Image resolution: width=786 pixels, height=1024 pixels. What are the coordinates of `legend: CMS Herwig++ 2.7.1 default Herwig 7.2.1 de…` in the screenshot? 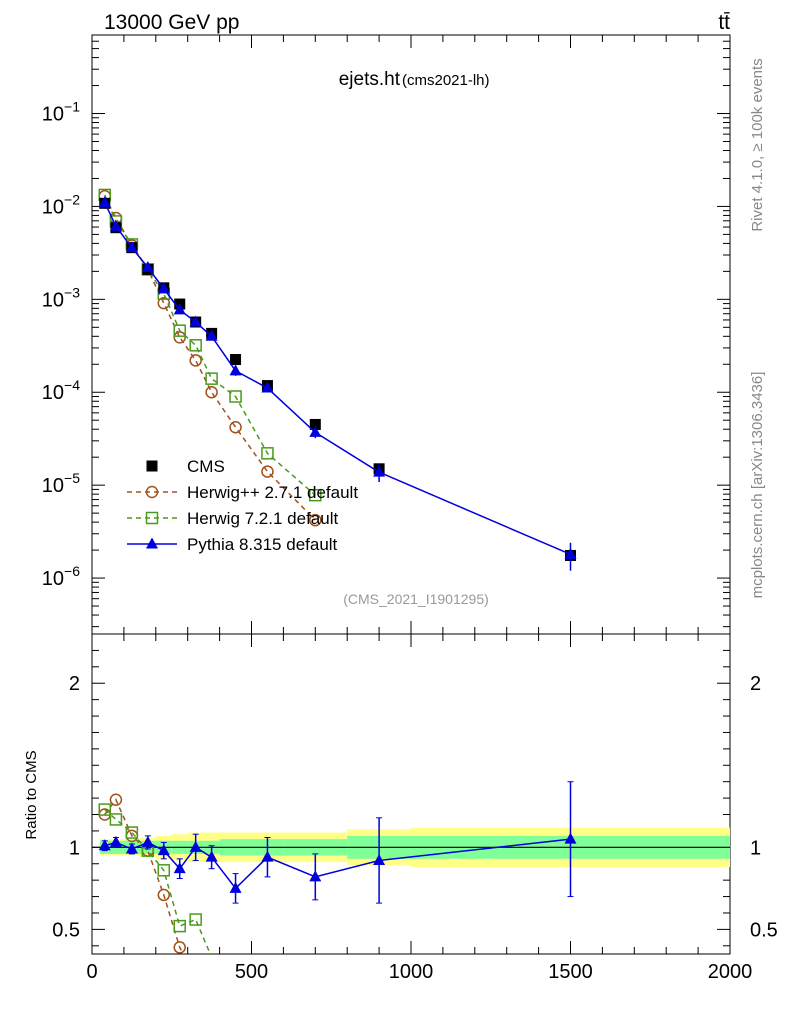 It's located at (242, 505).